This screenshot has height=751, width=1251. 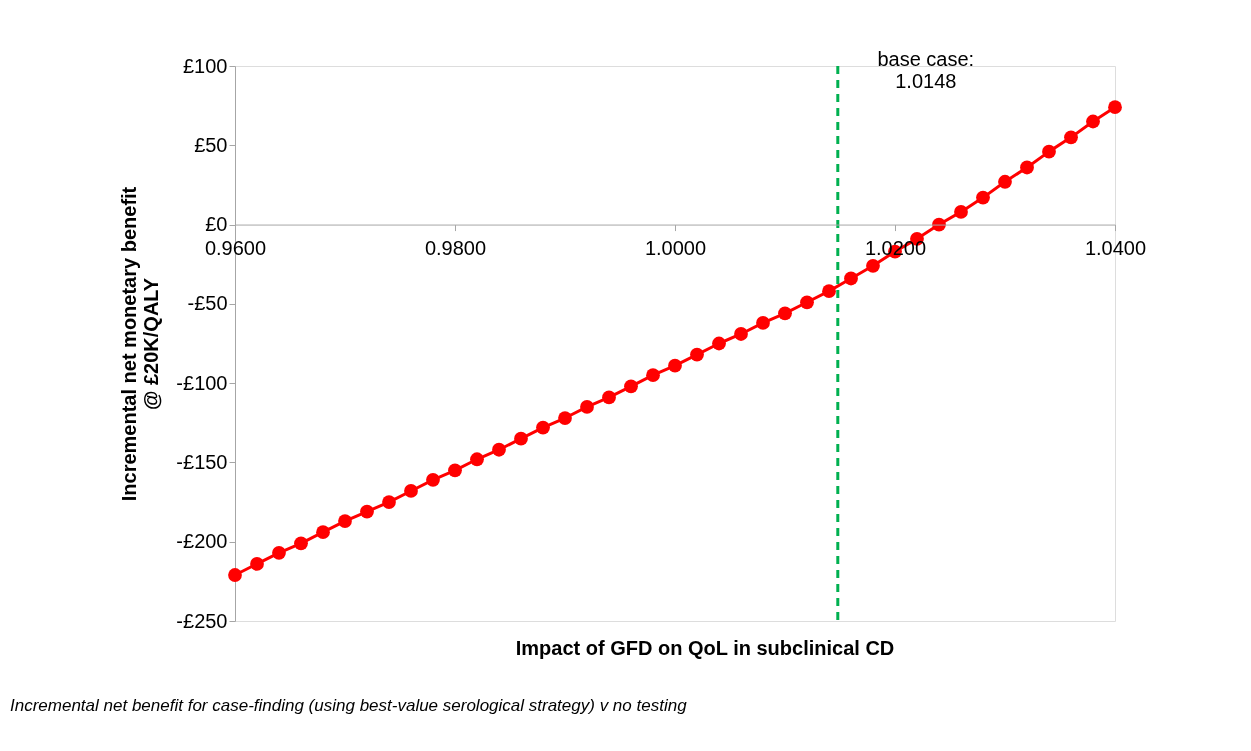 I want to click on x-tick-label: 1.0000, so click(x=675, y=248).